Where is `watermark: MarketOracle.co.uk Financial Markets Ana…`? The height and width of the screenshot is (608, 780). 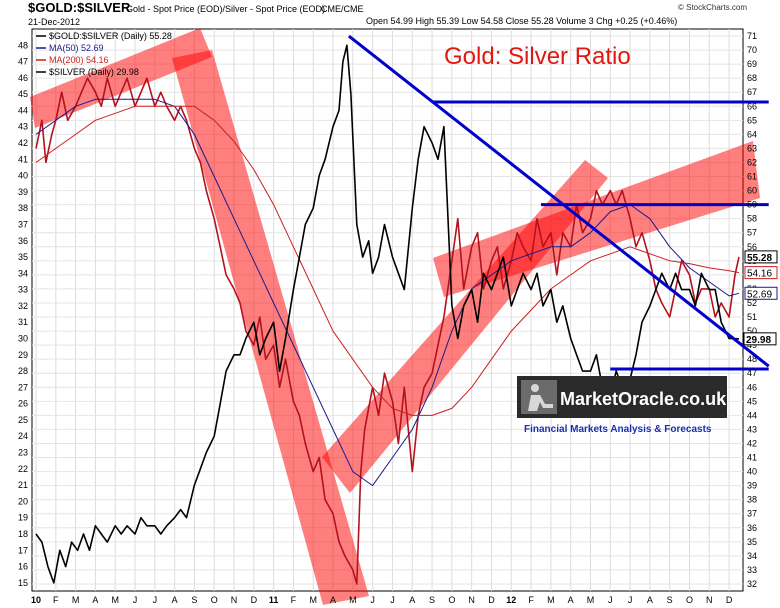
watermark: MarketOracle.co.uk Financial Markets Ana… is located at coordinates (622, 405).